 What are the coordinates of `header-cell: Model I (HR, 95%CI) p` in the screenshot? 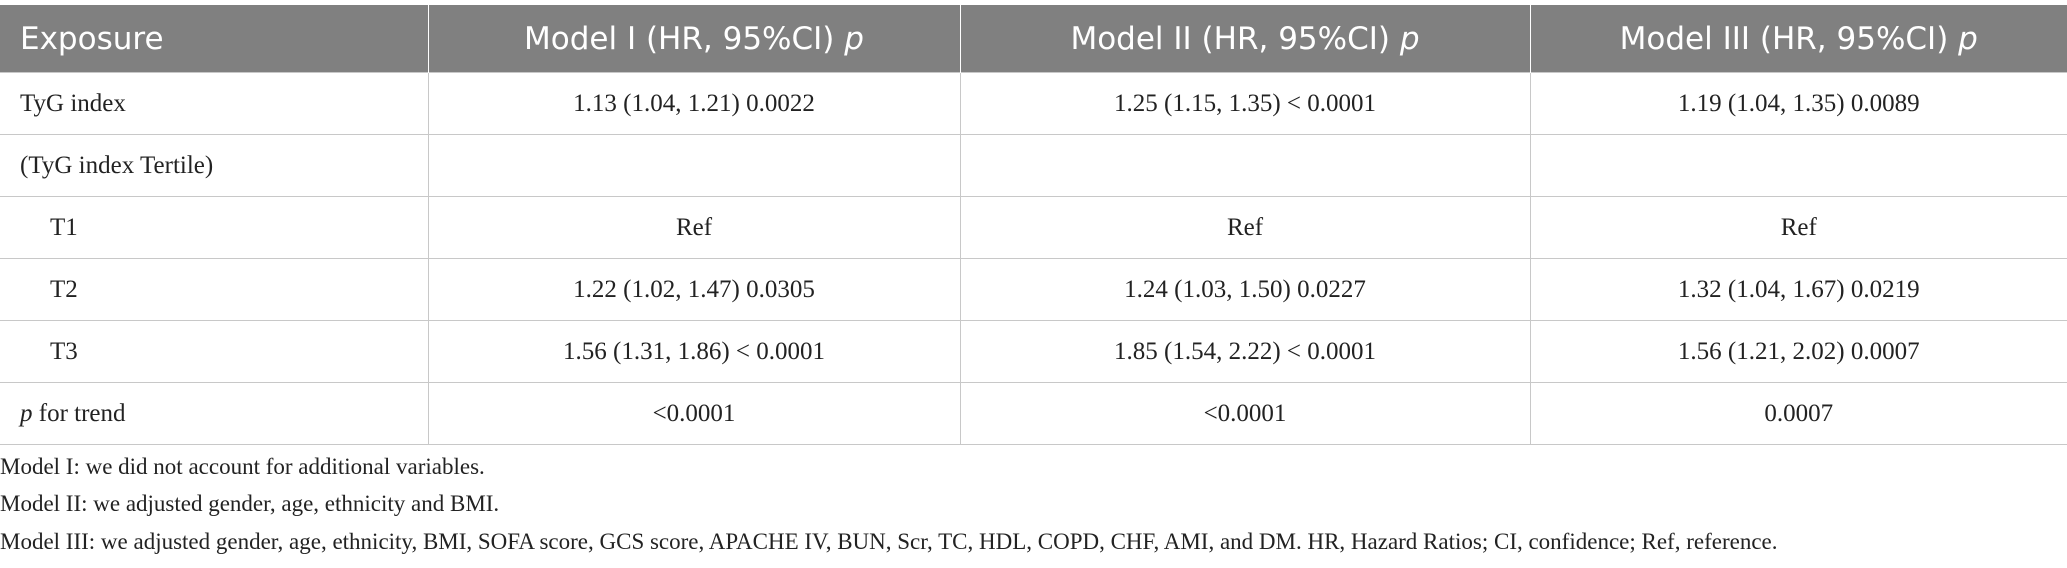 It's located at (693, 39).